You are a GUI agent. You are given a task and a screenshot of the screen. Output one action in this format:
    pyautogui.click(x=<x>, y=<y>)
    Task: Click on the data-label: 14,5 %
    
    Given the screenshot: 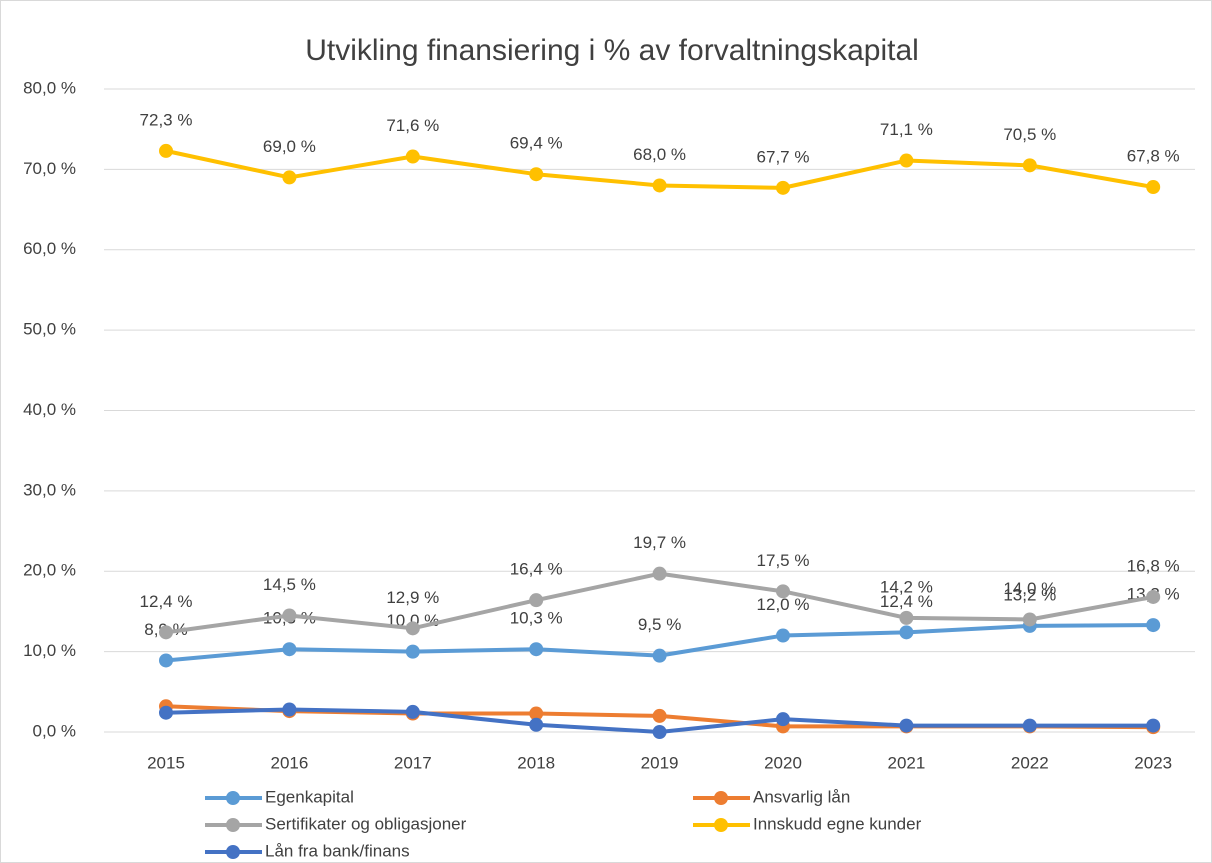 What is the action you would take?
    pyautogui.click(x=289, y=584)
    